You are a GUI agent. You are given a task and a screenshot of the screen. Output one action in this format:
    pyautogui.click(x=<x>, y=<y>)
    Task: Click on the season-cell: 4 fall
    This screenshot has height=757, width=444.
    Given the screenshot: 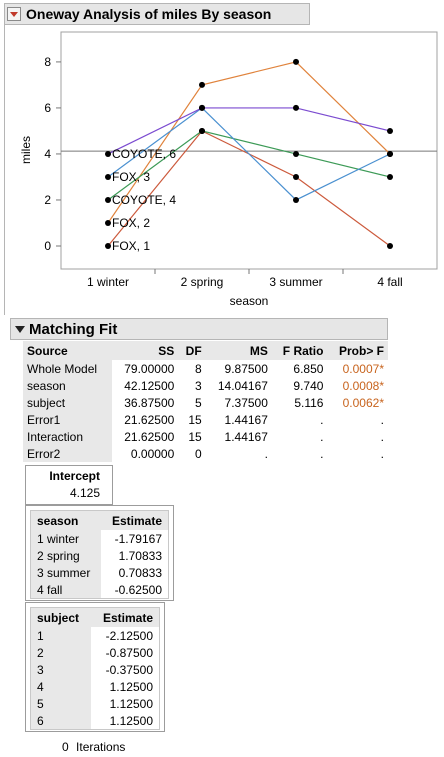 What is the action you would take?
    pyautogui.click(x=66, y=589)
    